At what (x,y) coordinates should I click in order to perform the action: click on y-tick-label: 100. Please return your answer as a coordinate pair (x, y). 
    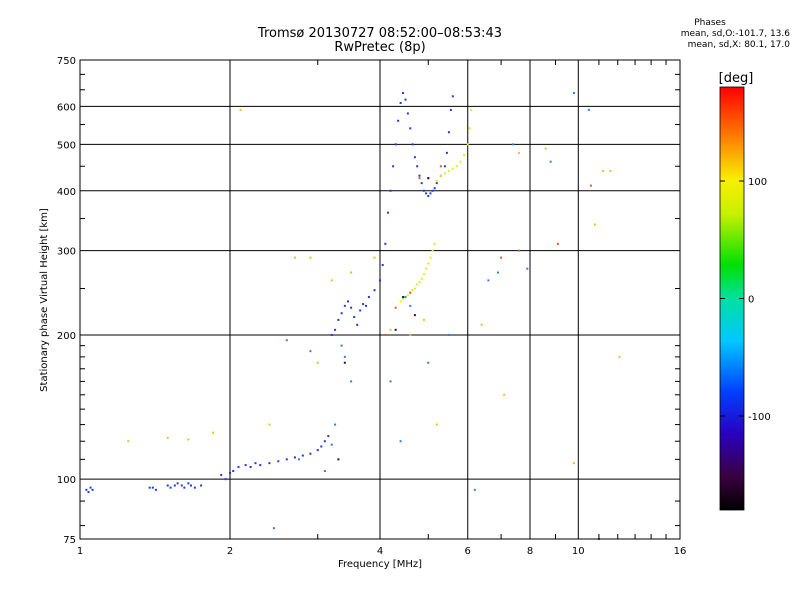
    Looking at the image, I should click on (66, 480).